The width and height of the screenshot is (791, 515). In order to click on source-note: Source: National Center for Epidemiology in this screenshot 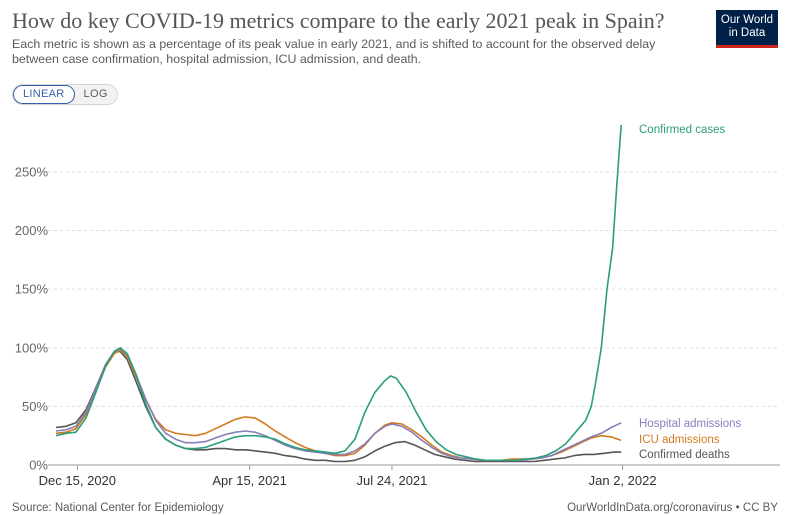, I will do `click(118, 508)`.